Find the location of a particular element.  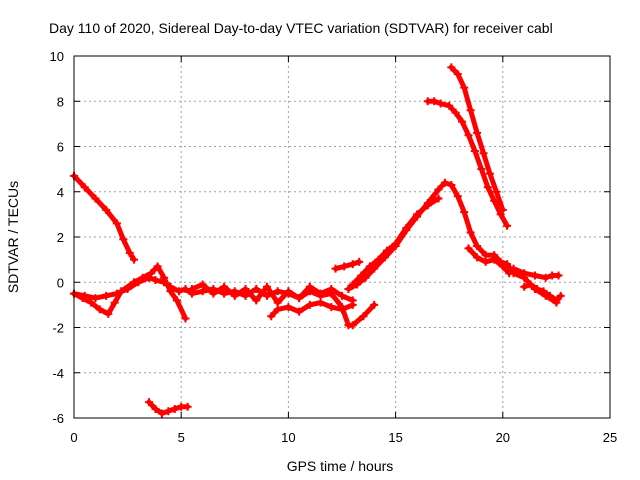

y-tick-label: 2 is located at coordinates (60, 237).